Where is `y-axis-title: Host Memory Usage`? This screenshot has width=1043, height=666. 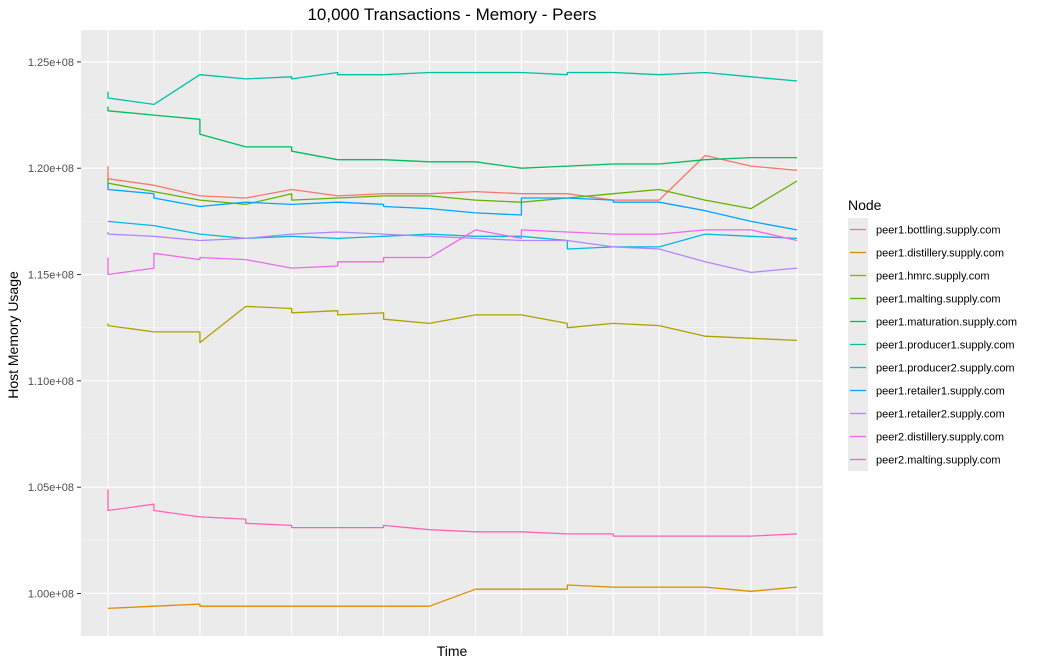 y-axis-title: Host Memory Usage is located at coordinates (13, 335).